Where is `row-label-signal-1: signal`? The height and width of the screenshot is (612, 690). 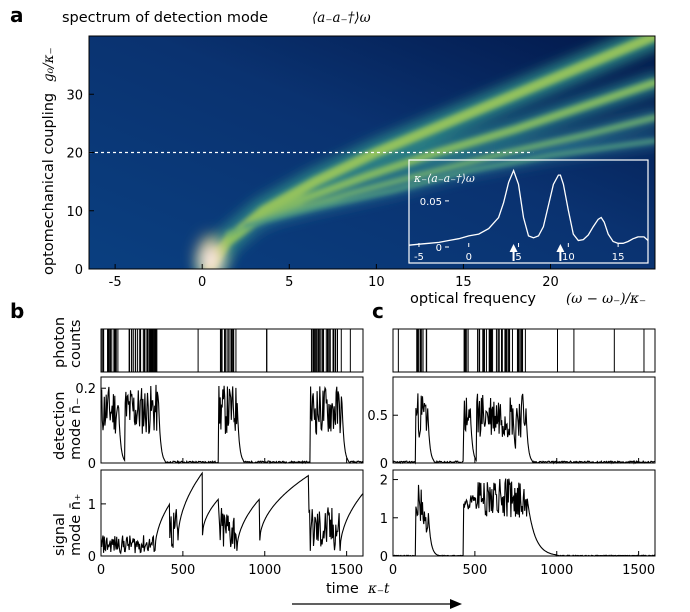
row-label-signal-1: signal is located at coordinates (60, 534).